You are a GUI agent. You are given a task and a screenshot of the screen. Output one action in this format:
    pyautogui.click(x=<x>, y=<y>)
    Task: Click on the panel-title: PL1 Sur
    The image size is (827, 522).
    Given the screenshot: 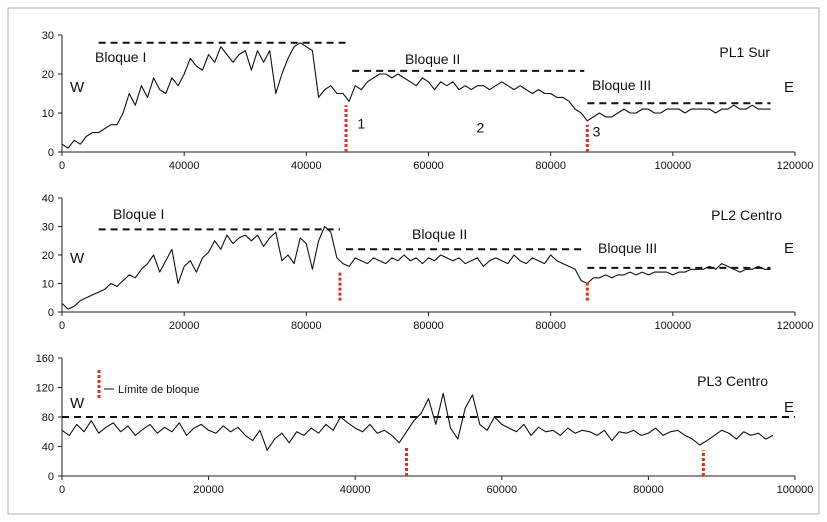 What is the action you would take?
    pyautogui.click(x=744, y=52)
    